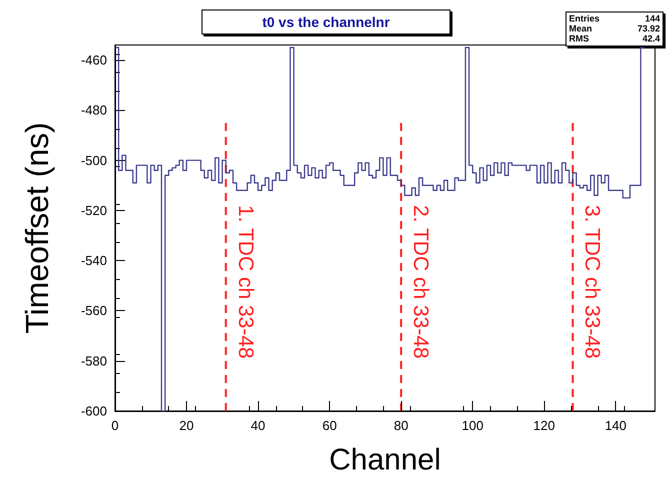  What do you see at coordinates (401, 425) in the screenshot?
I see `x-tick-label: 80` at bounding box center [401, 425].